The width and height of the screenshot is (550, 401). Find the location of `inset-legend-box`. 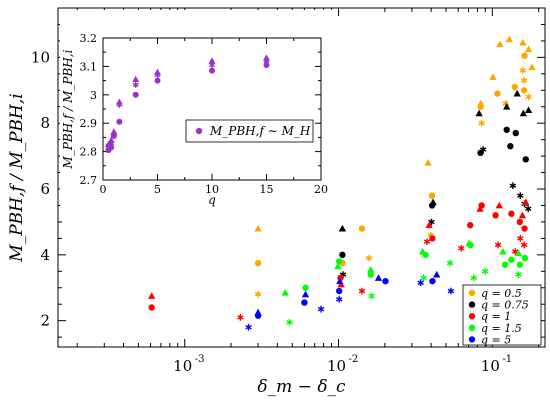

inset-legend-box is located at coordinates (249, 131).